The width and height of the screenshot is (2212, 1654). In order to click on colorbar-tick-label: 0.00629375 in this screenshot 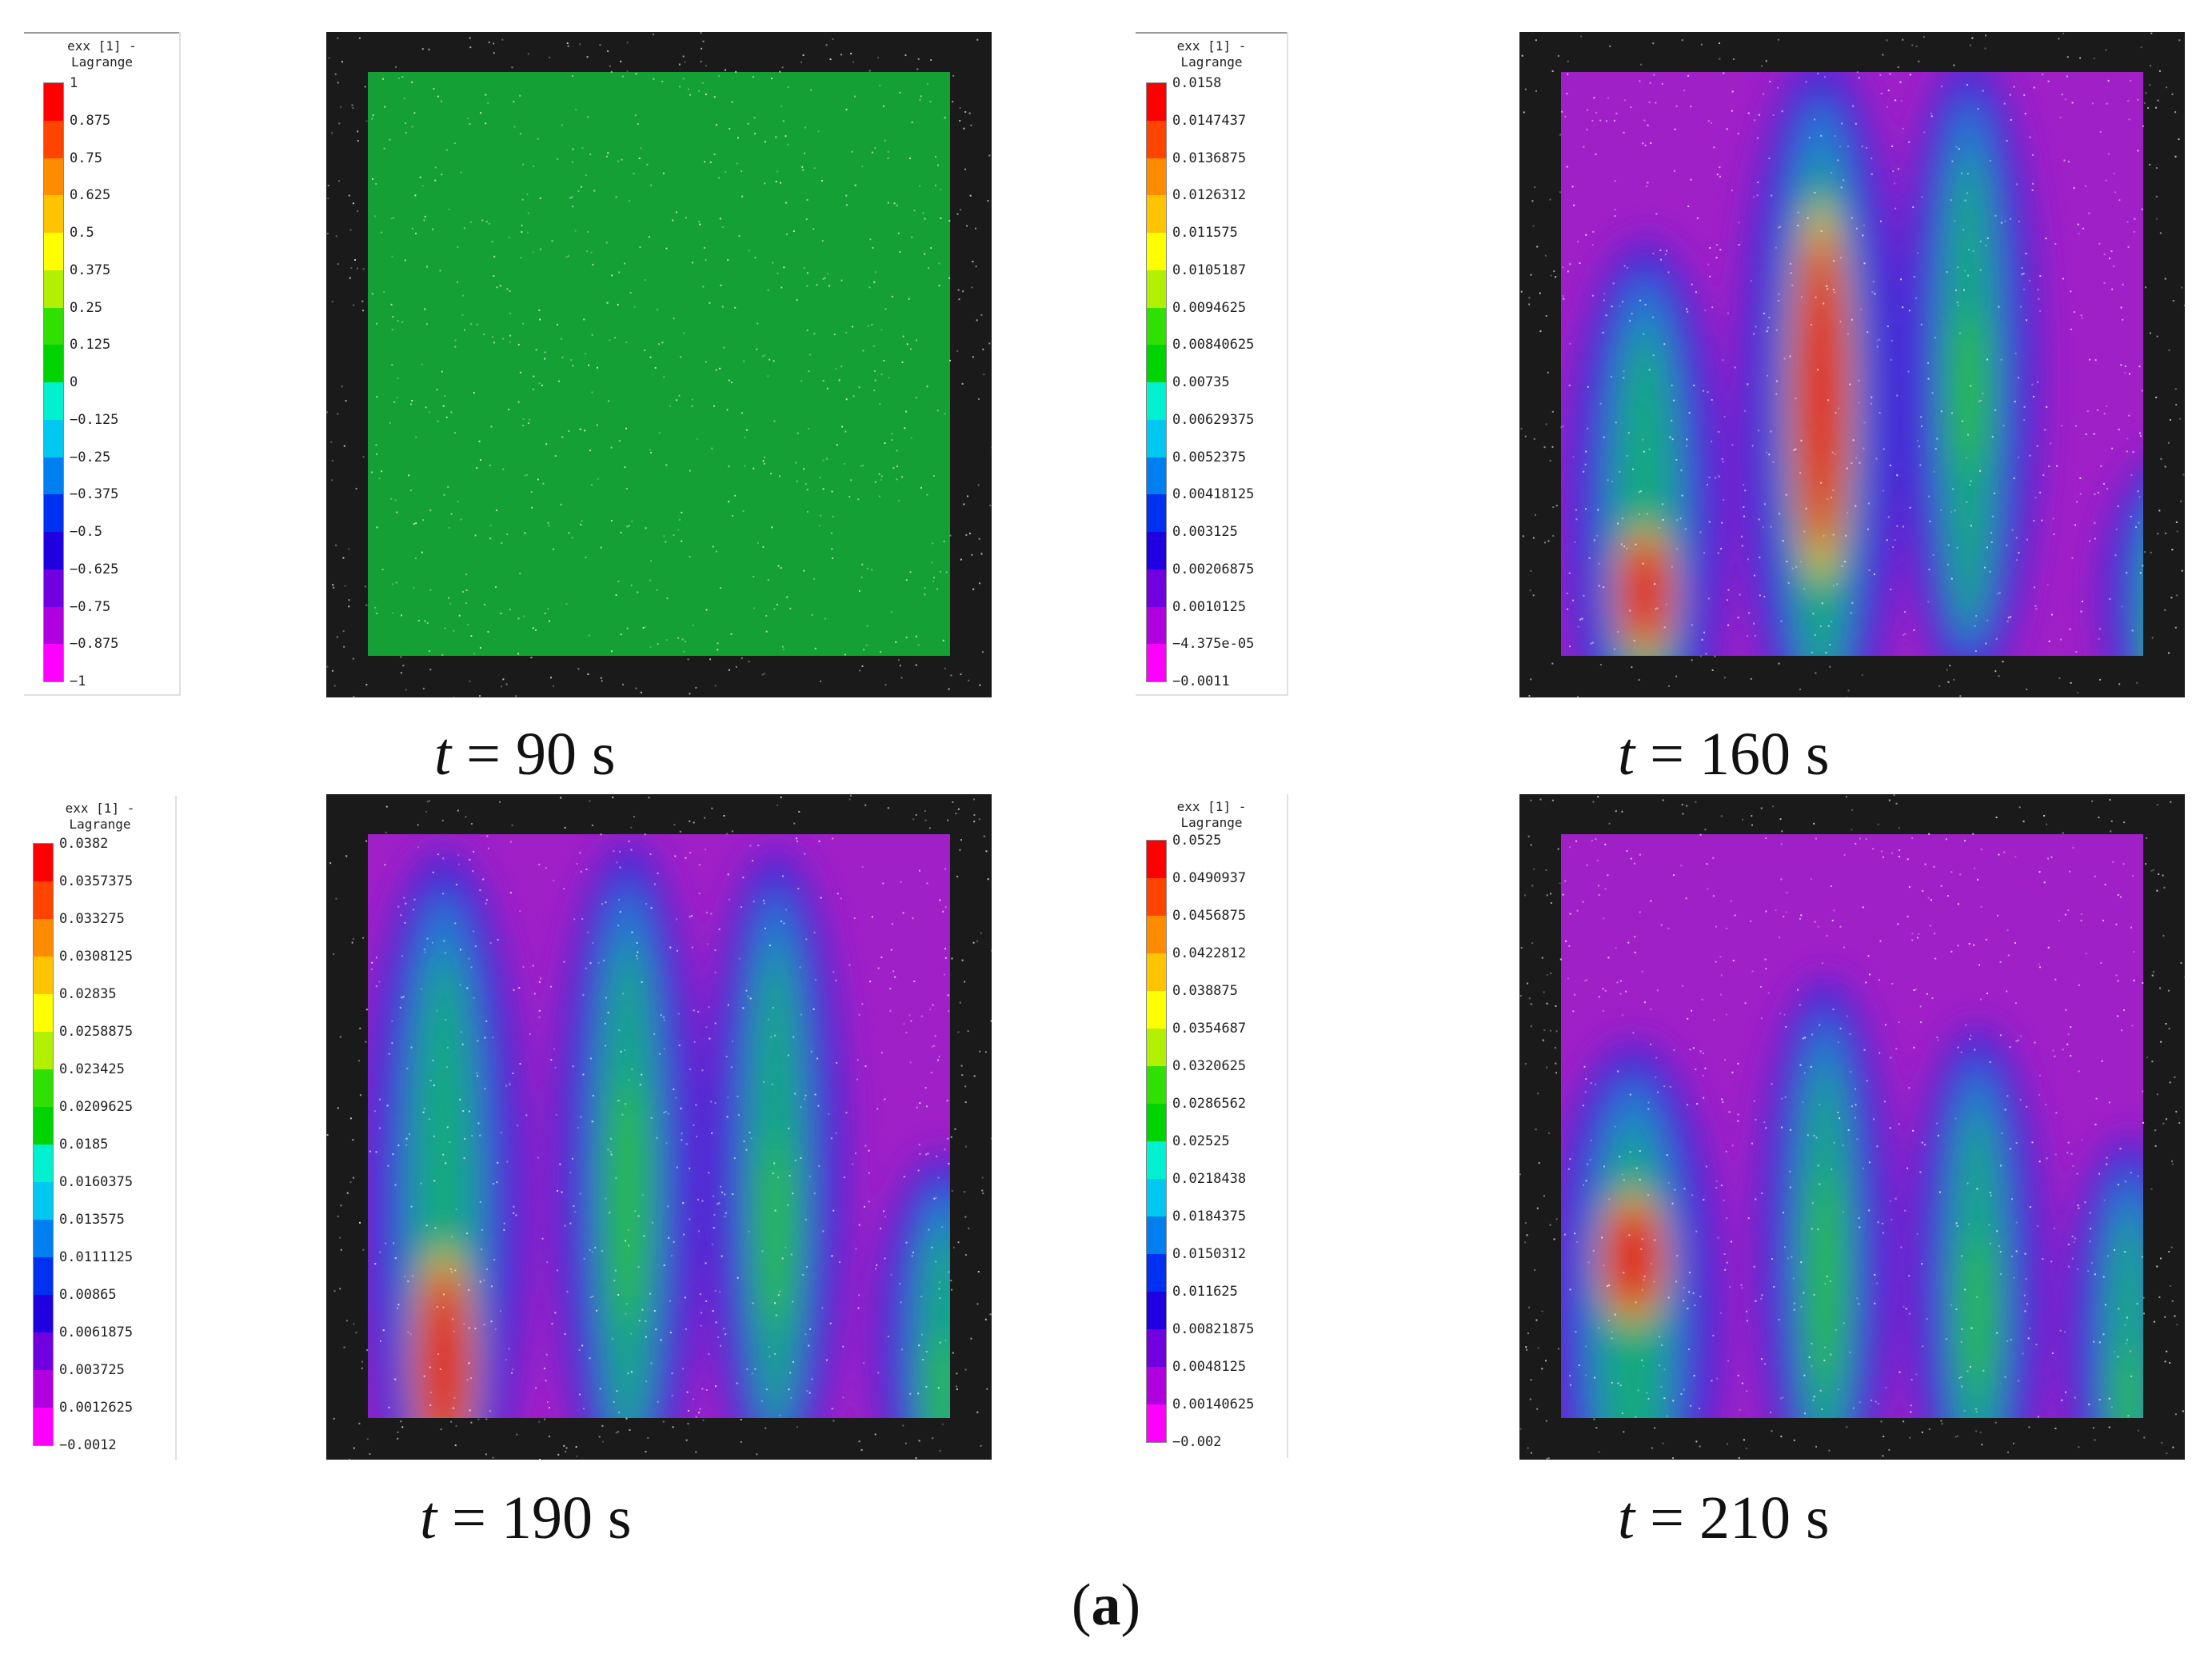, I will do `click(1213, 420)`.